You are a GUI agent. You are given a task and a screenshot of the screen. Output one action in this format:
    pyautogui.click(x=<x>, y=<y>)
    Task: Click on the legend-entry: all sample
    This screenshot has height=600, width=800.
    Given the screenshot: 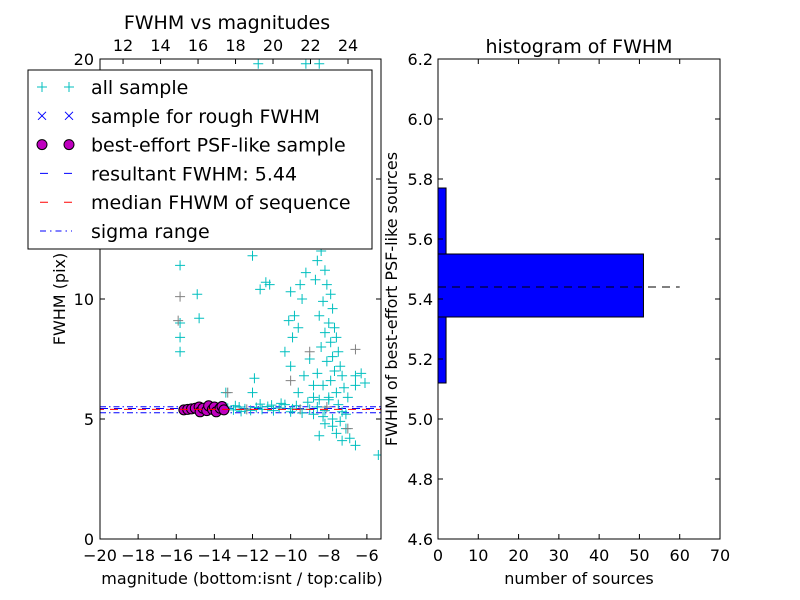 What is the action you would take?
    pyautogui.click(x=112, y=88)
    